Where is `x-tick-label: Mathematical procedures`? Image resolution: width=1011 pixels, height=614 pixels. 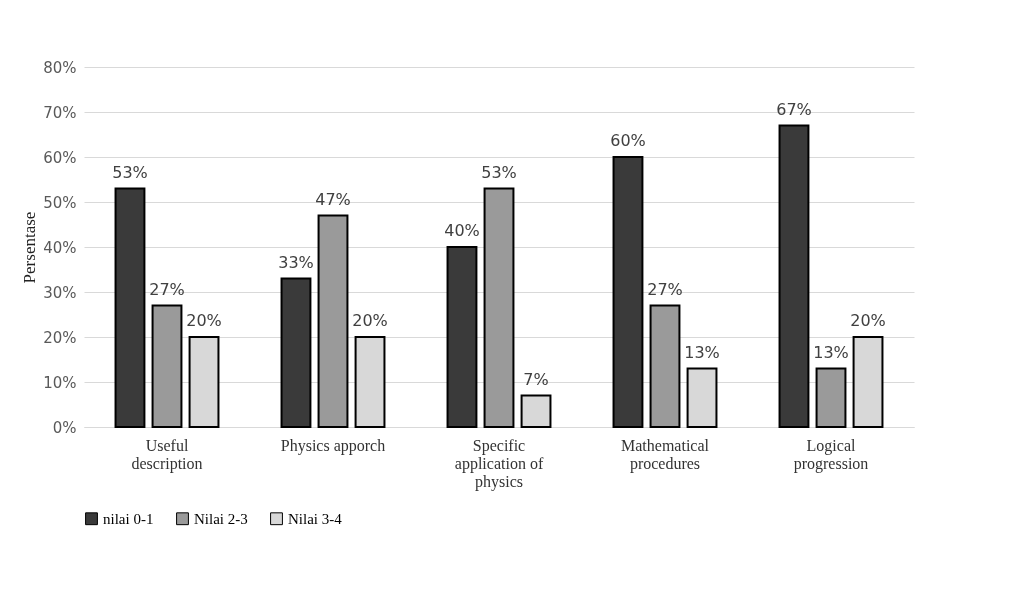 x-tick-label: Mathematical procedures is located at coordinates (665, 454).